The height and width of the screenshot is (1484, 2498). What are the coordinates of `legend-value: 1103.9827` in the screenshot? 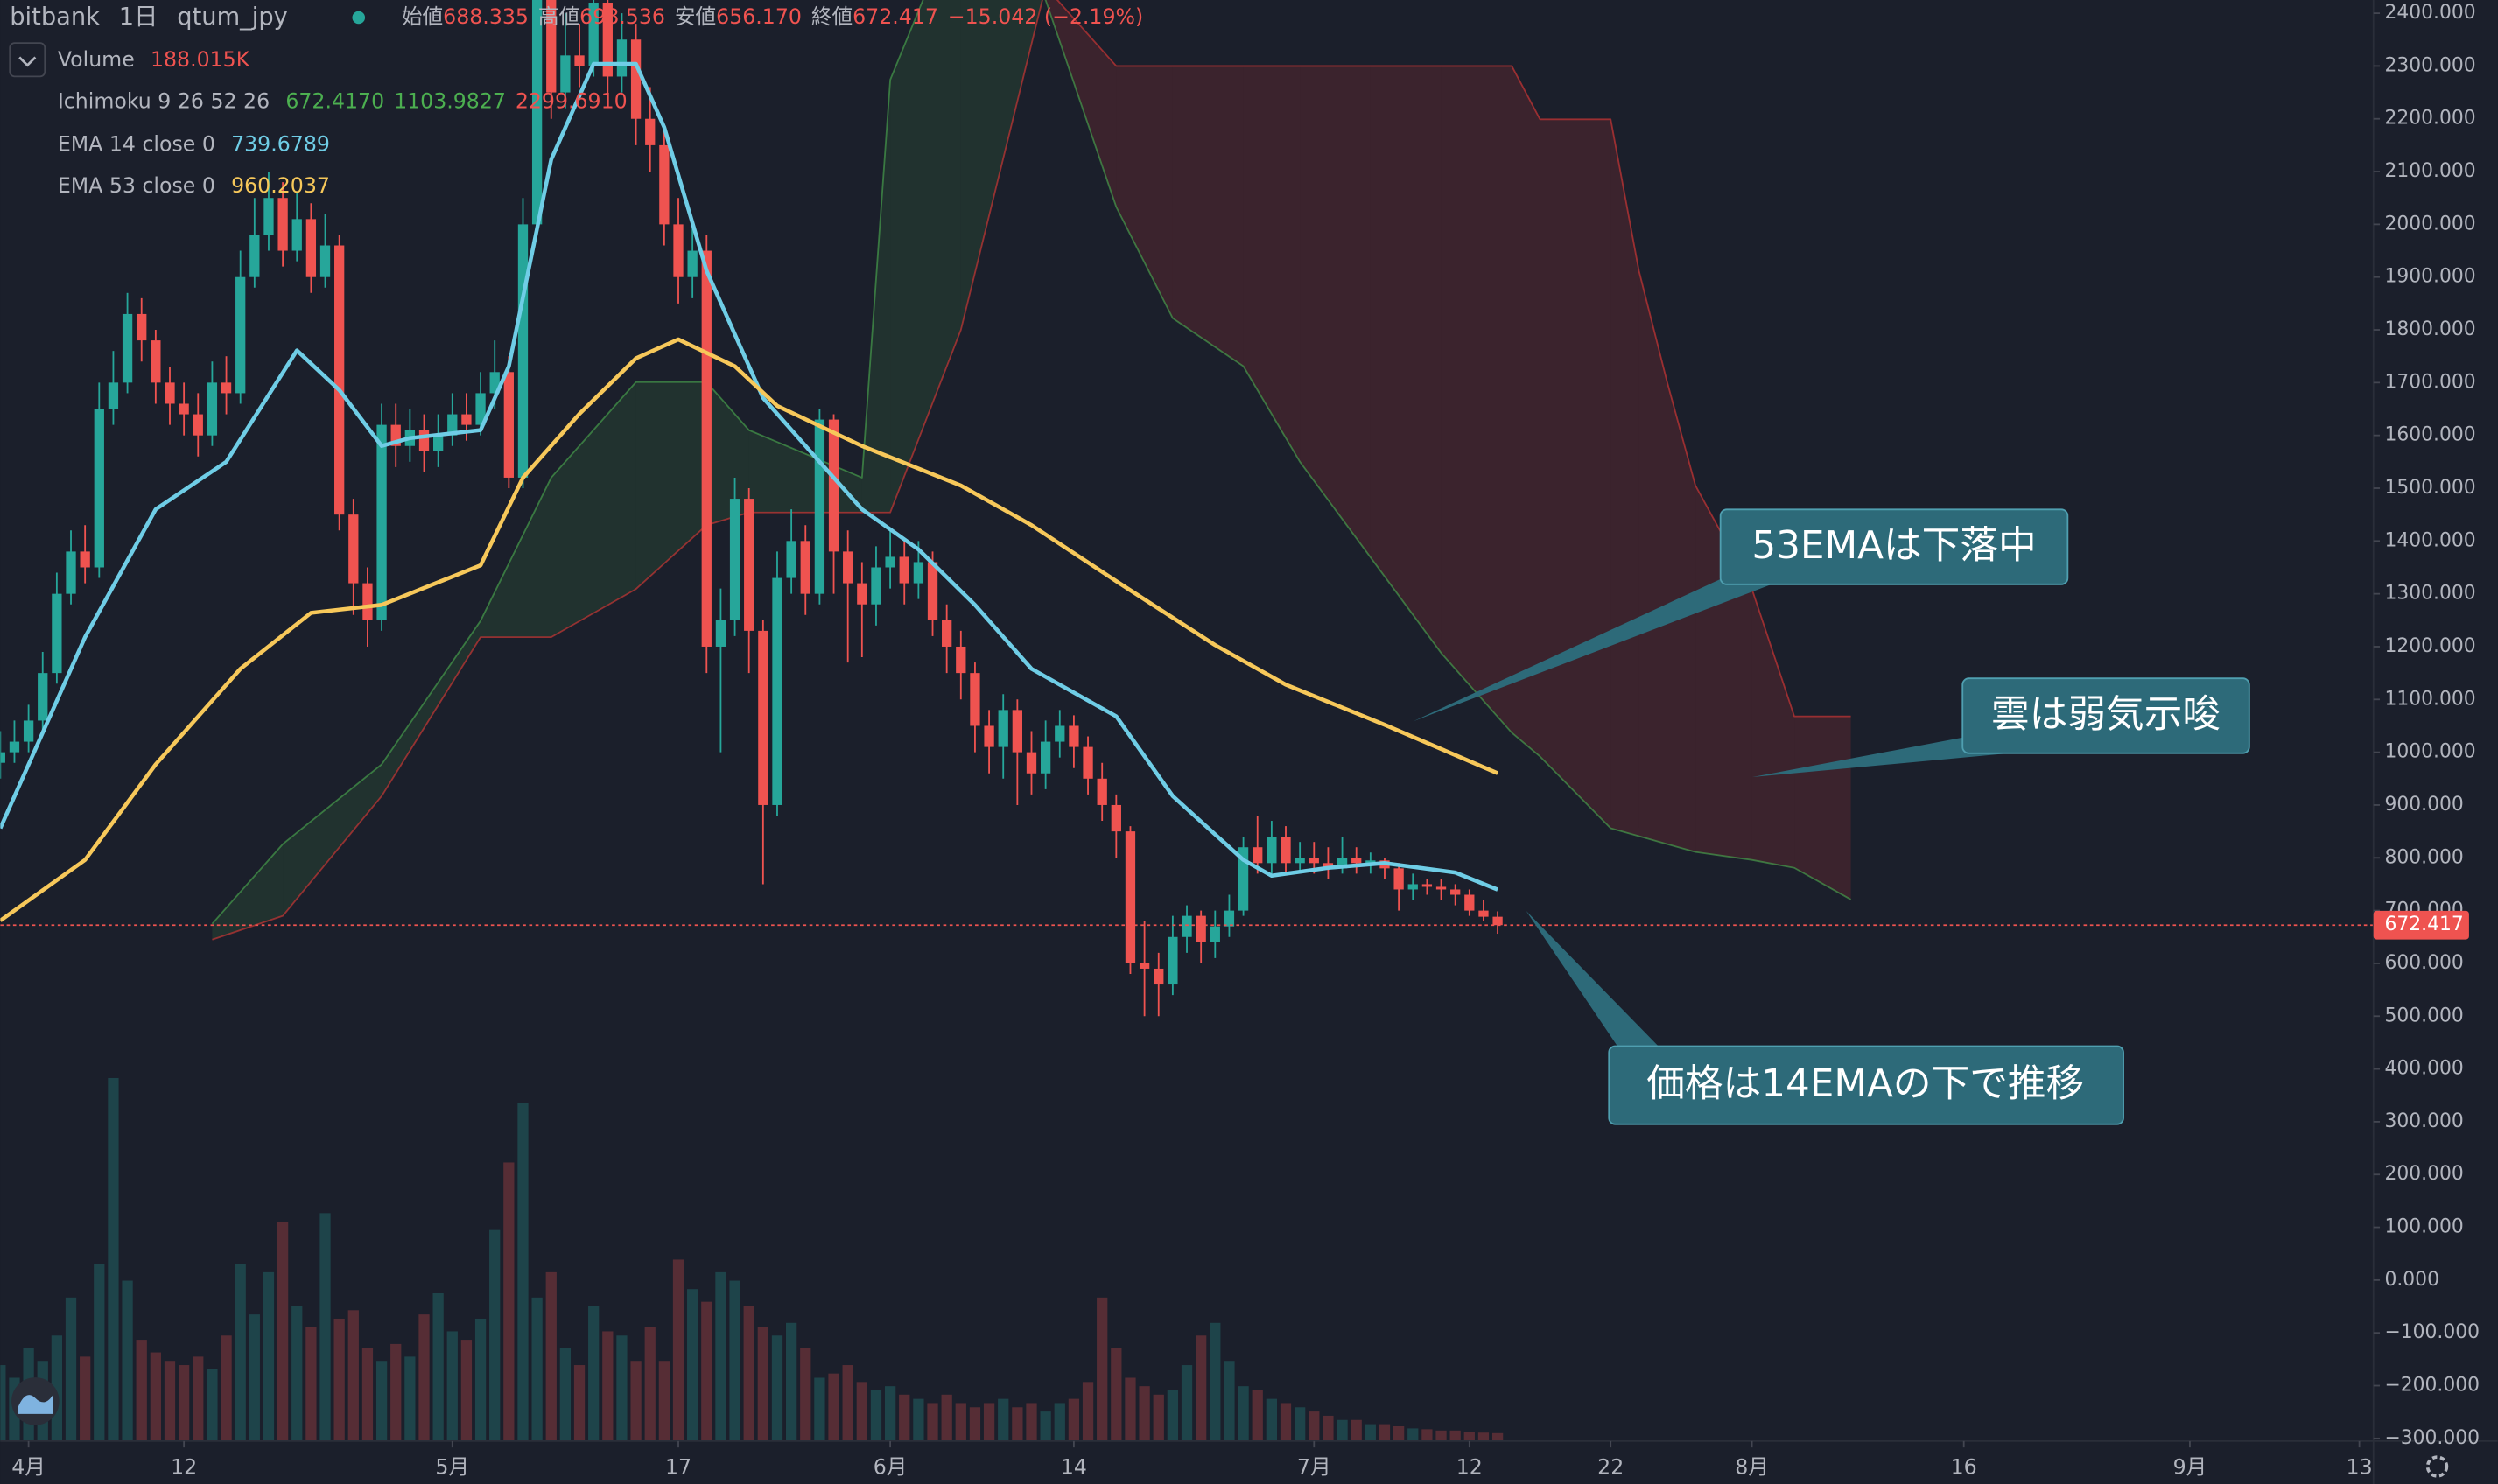 It's located at (450, 100).